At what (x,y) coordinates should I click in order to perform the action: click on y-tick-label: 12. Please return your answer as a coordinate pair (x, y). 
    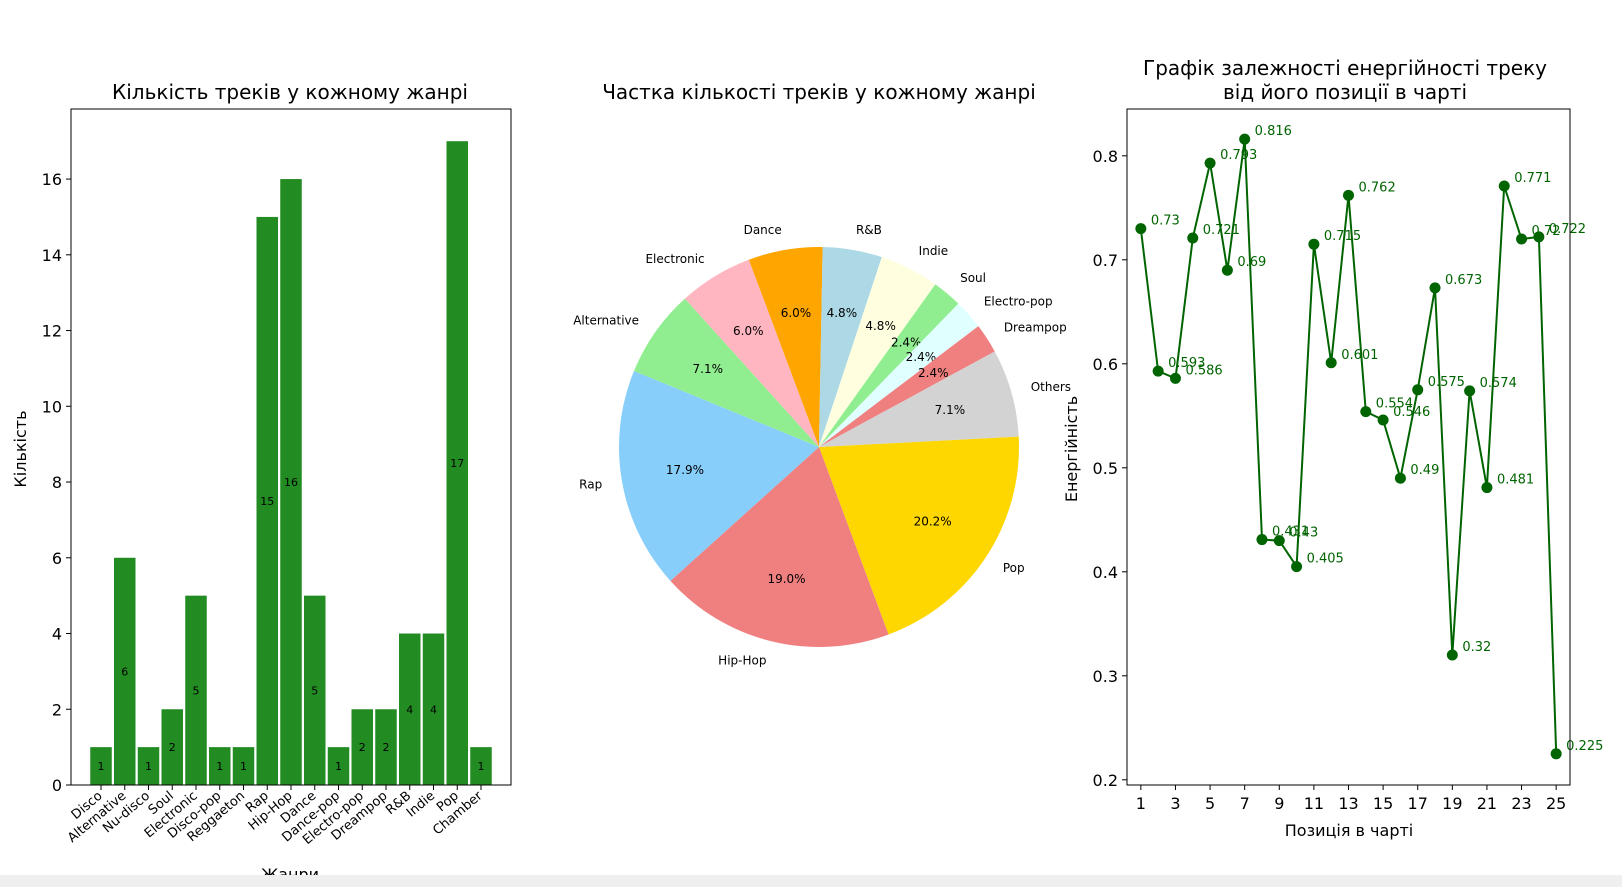
    Looking at the image, I should click on (52, 331).